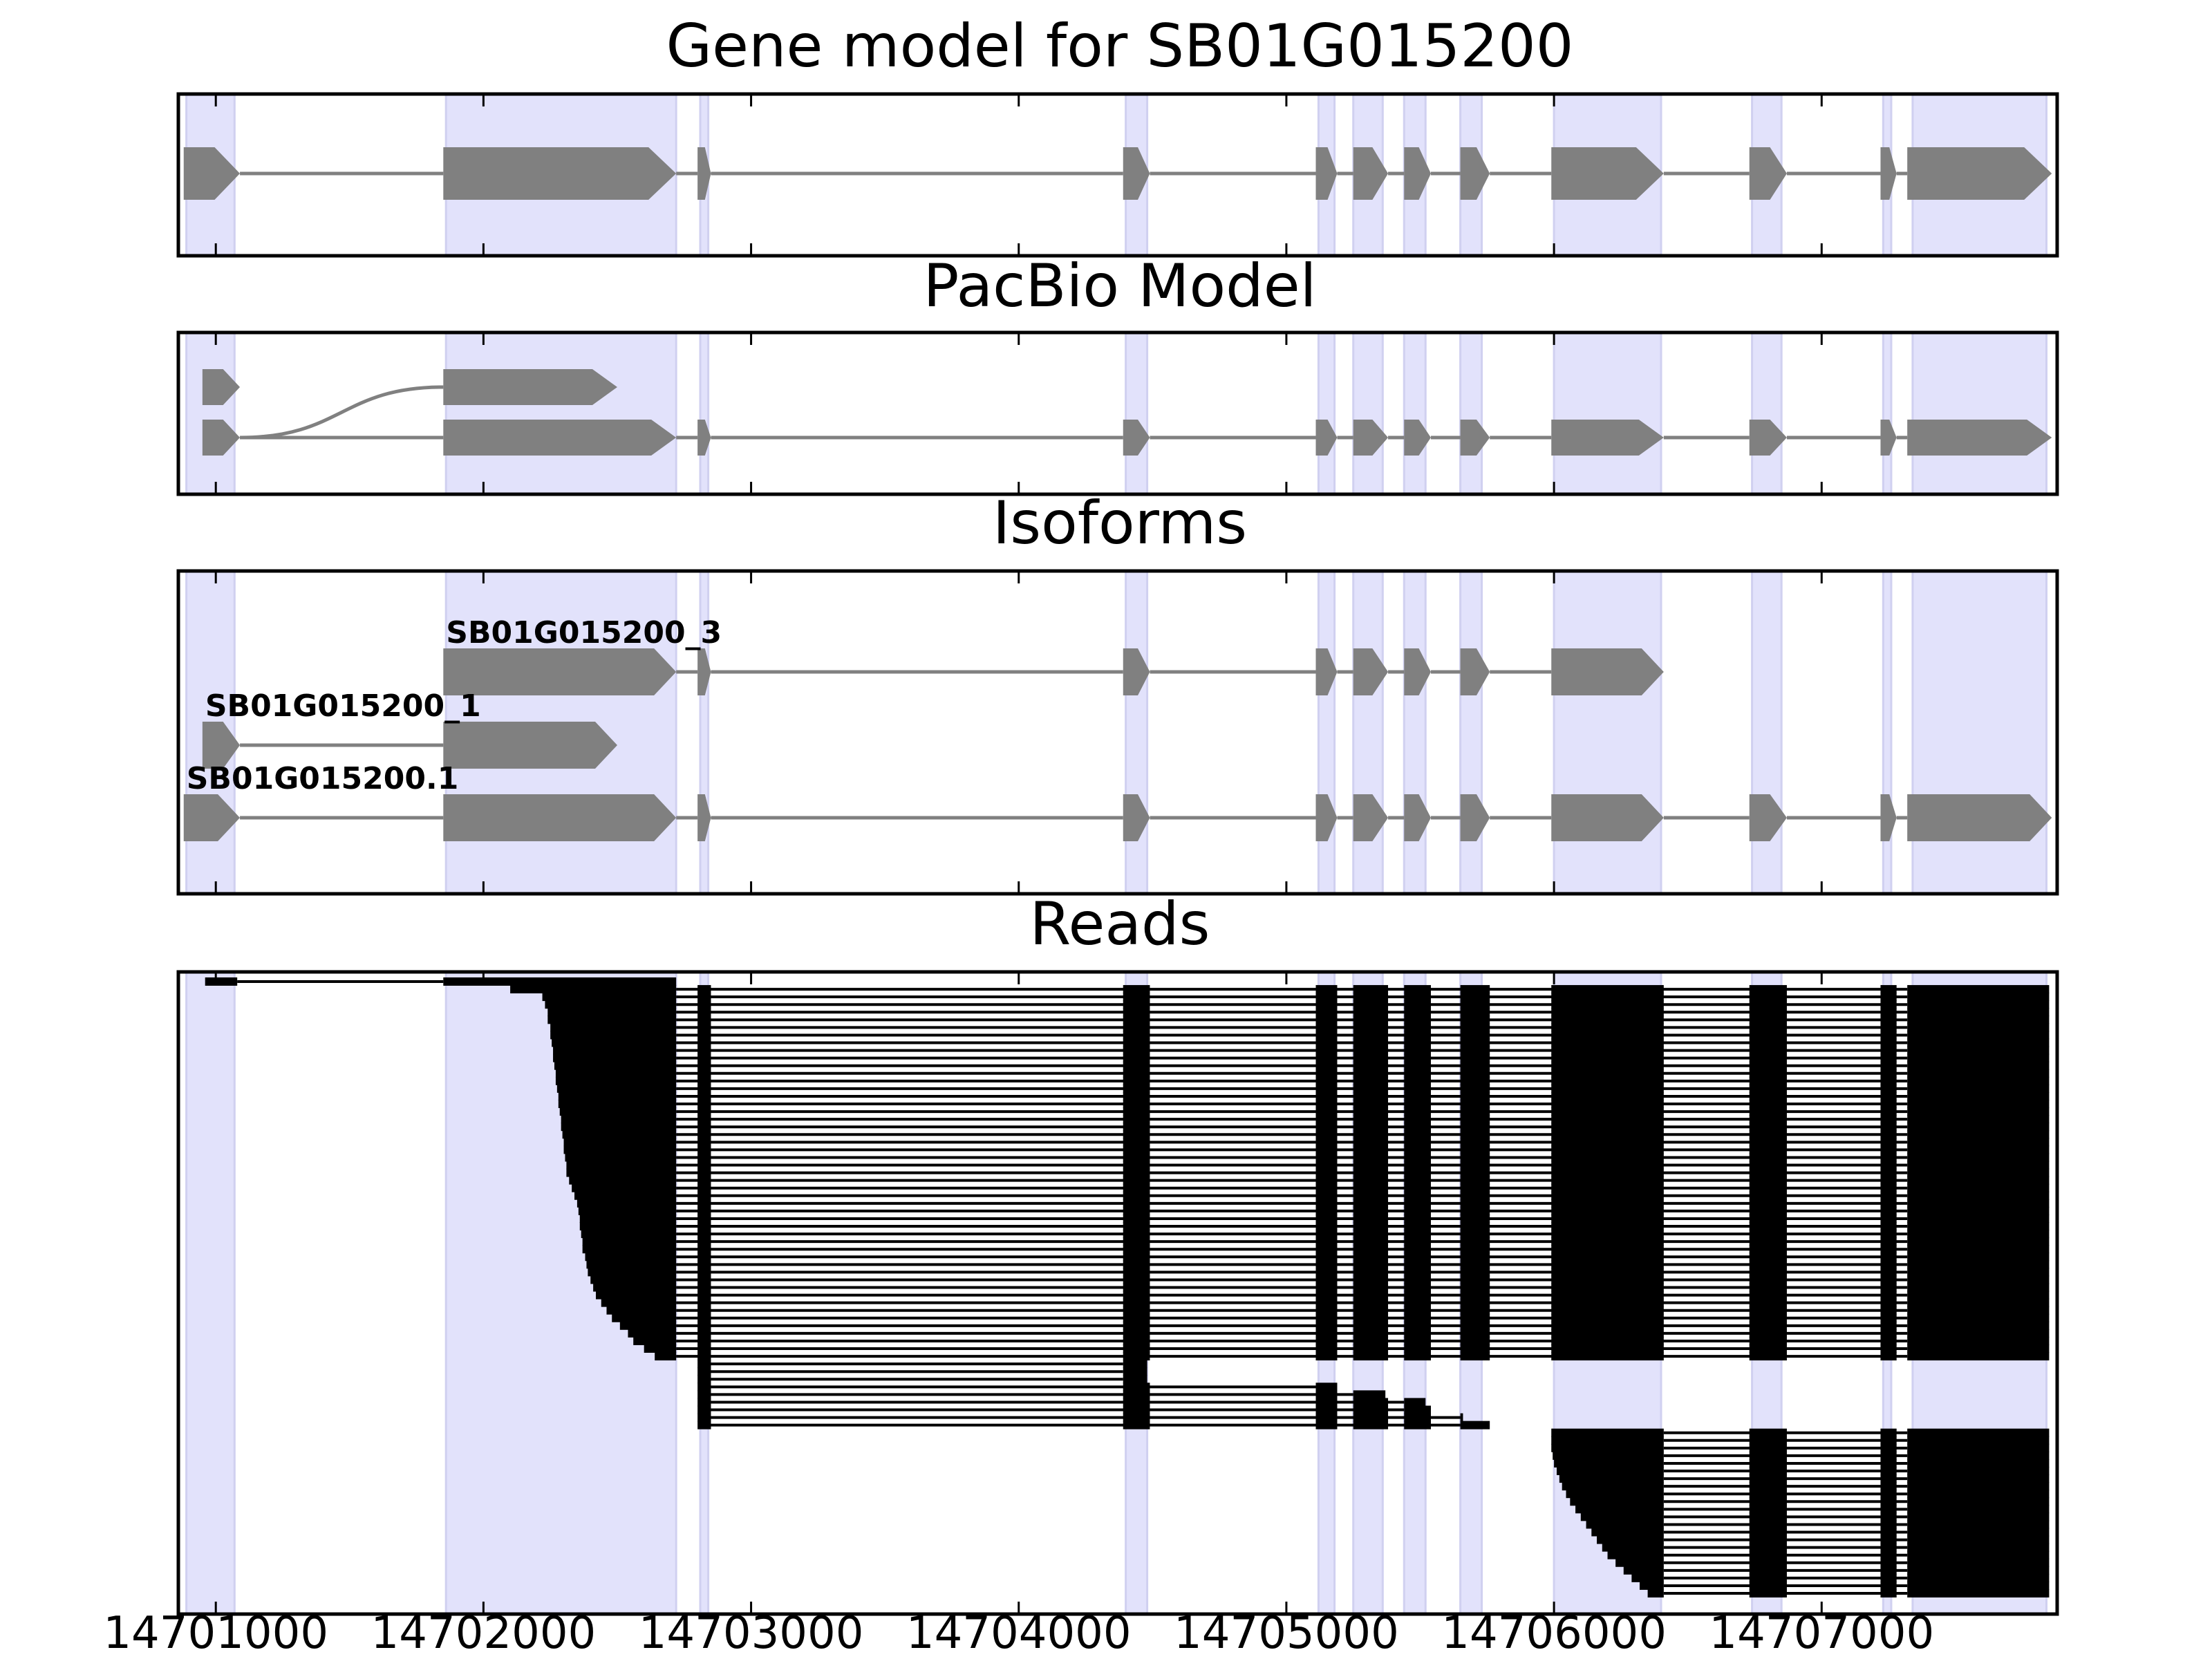  I want to click on title-pacbio-model: PacBio Model, so click(1119, 286).